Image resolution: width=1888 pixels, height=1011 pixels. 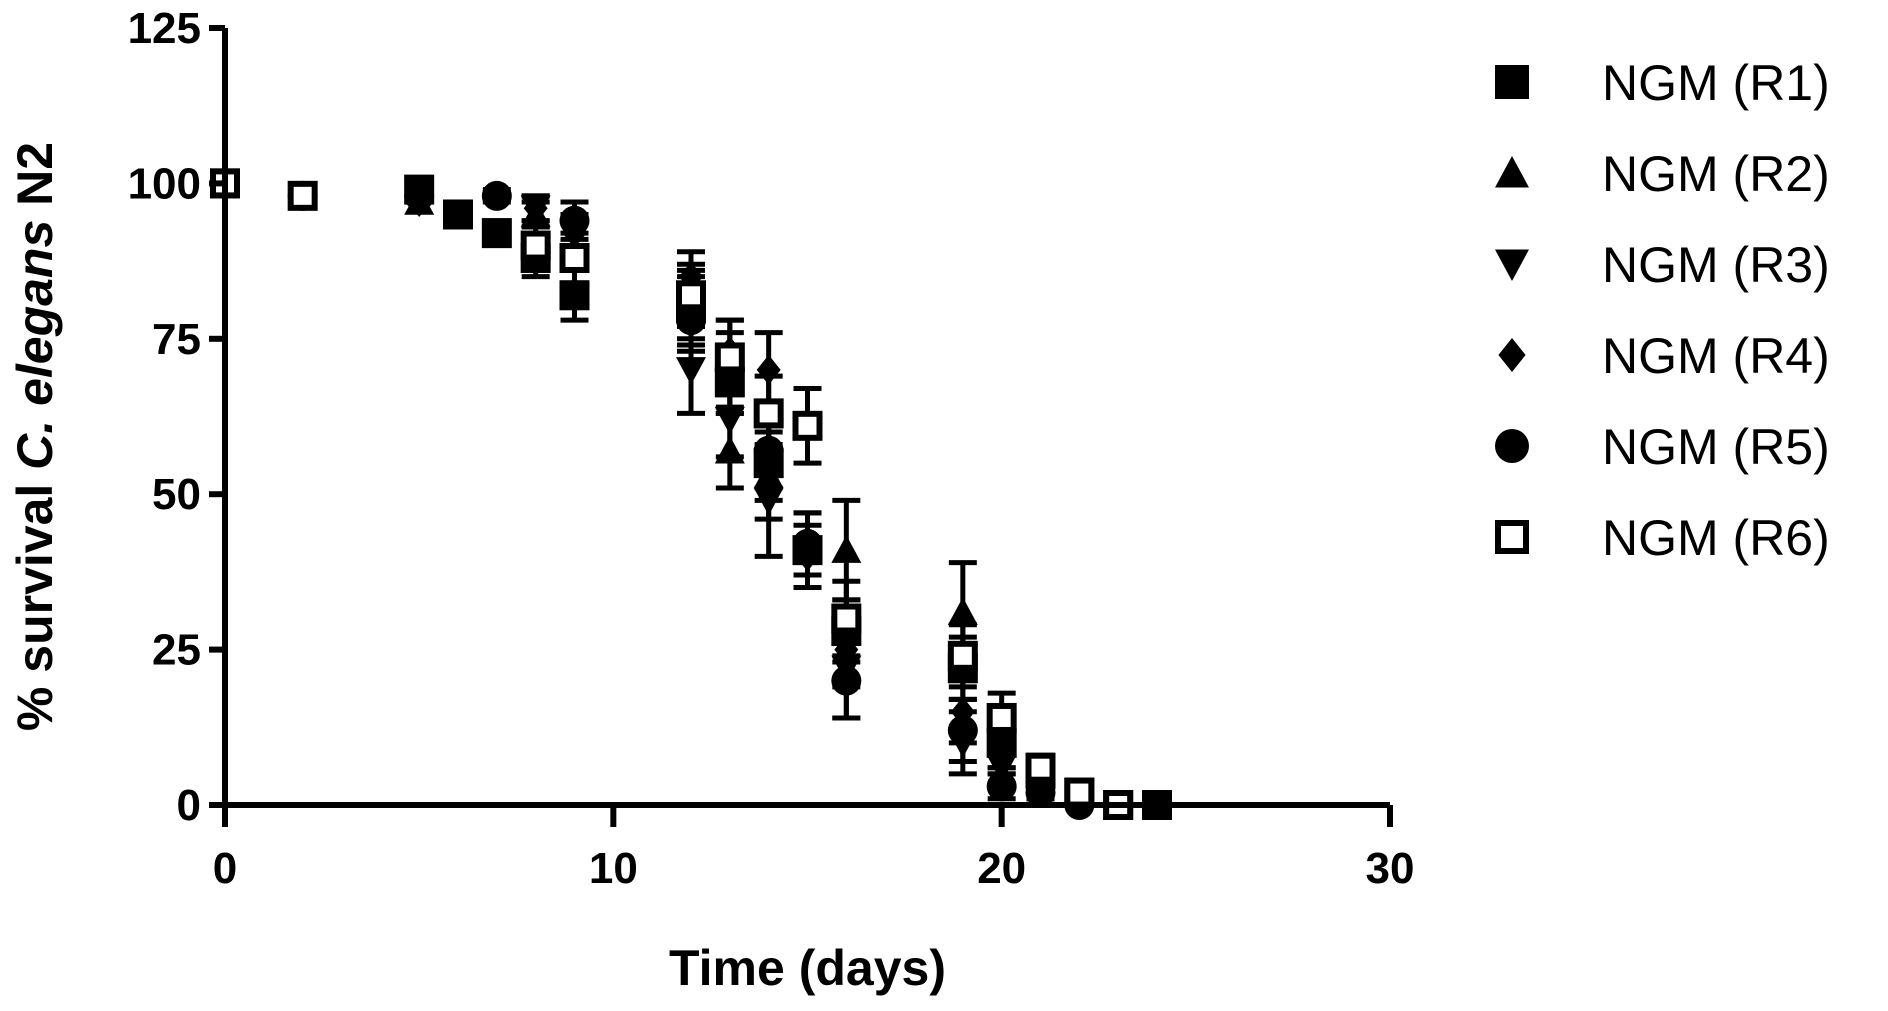 I want to click on legend-label: NGM (R6), so click(x=1716, y=538).